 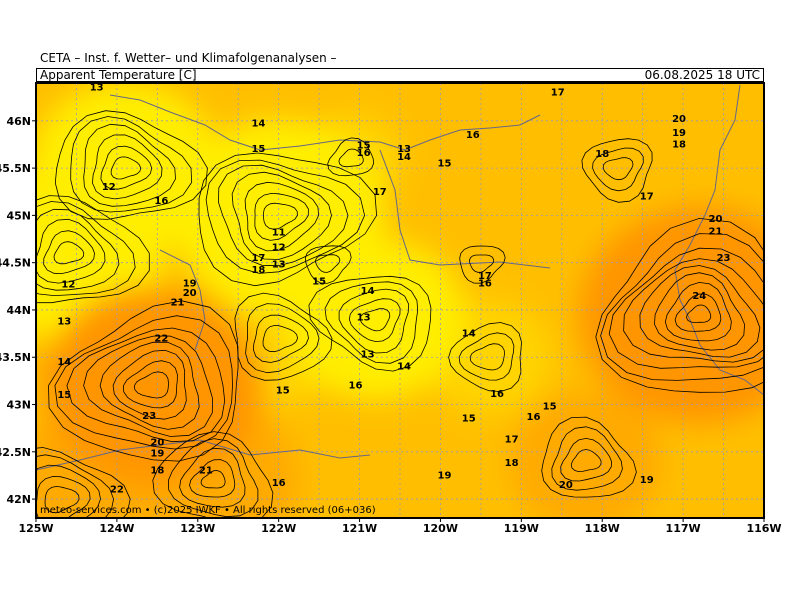 I want to click on valid-datetime: 06.08.2025 18 UTC, so click(x=702, y=75).